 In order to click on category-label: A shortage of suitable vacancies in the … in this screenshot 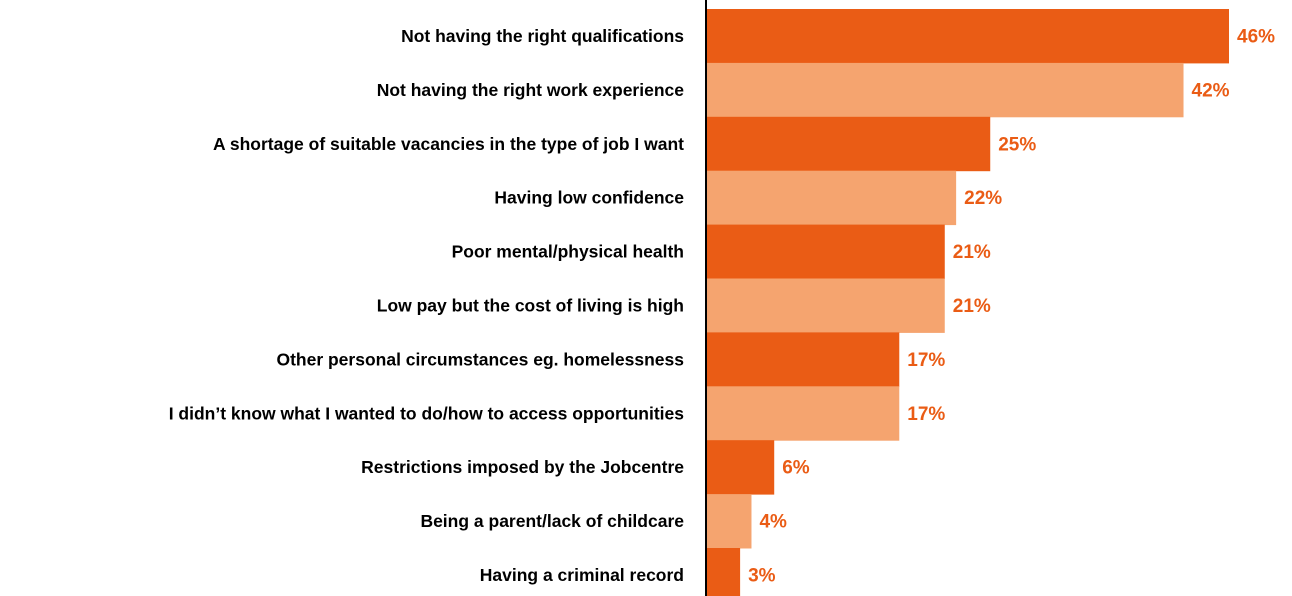, I will do `click(448, 144)`.